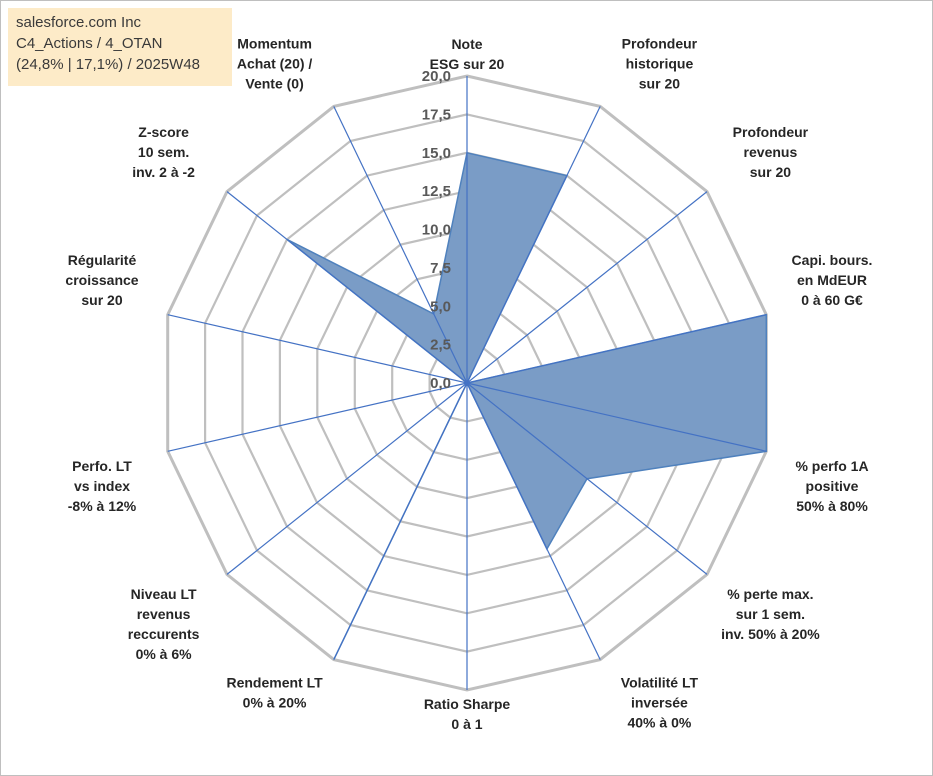 This screenshot has width=933, height=776. I want to click on axis-label-line: % perte max., so click(770, 594).